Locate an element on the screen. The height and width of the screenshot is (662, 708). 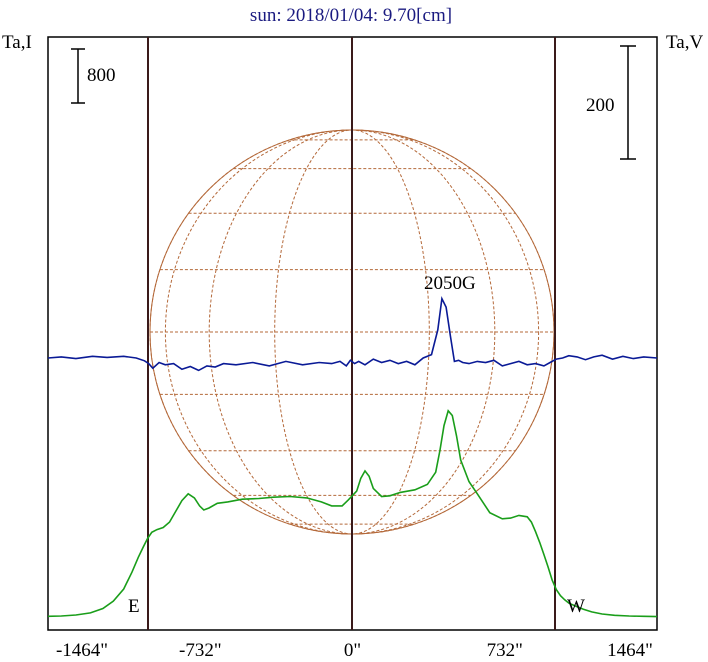
left-axis-label: Ta,I is located at coordinates (17, 42).